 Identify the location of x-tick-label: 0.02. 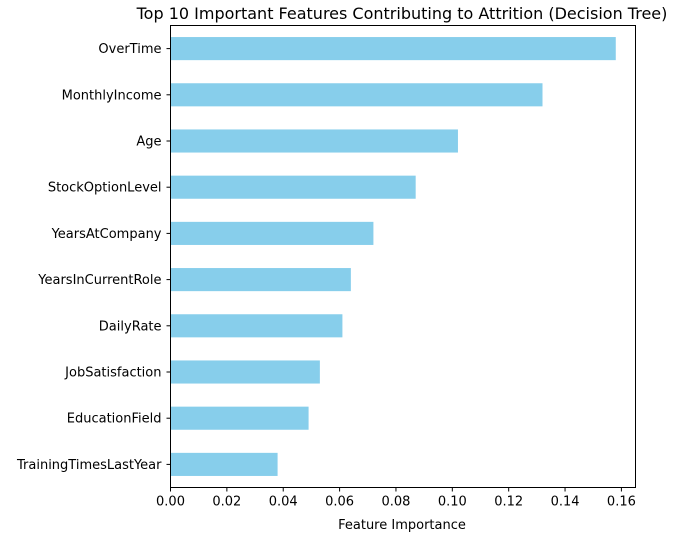
(226, 502).